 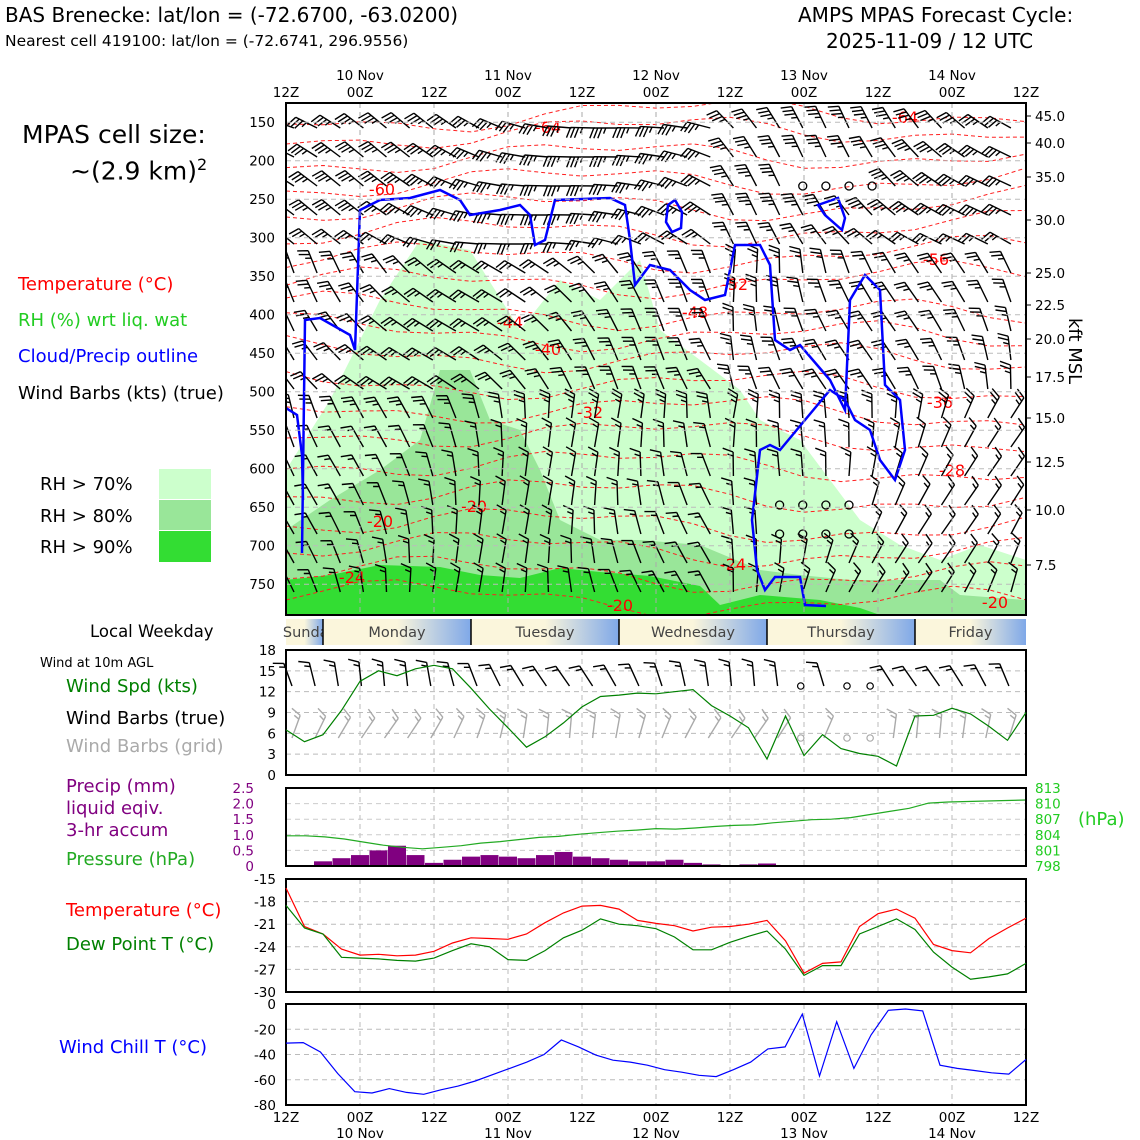 I want to click on height-tick-label: 22.5, so click(x=1050, y=306).